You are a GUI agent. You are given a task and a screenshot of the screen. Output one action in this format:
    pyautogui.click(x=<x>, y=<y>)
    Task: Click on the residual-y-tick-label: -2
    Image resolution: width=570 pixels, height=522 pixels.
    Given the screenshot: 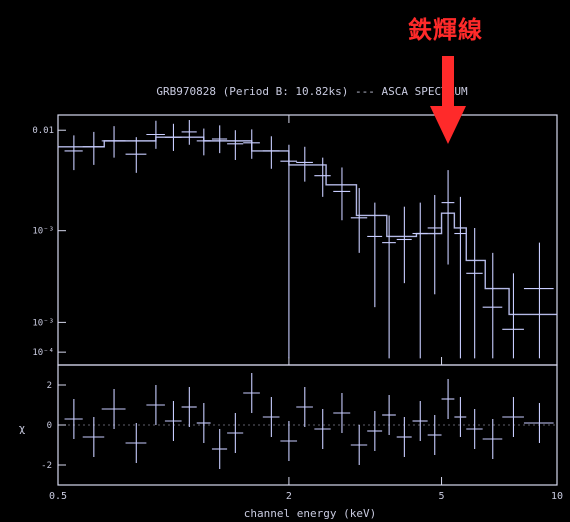 What is the action you would take?
    pyautogui.click(x=46, y=466)
    